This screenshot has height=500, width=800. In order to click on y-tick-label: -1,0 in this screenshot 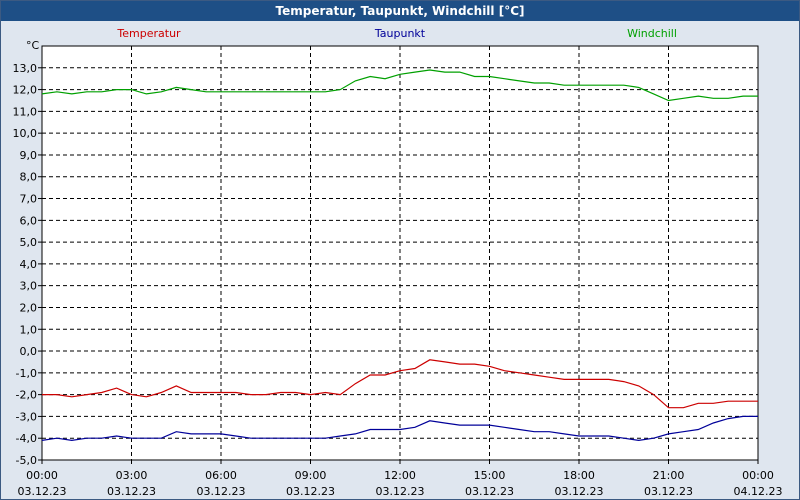, I will do `click(26, 373)`.